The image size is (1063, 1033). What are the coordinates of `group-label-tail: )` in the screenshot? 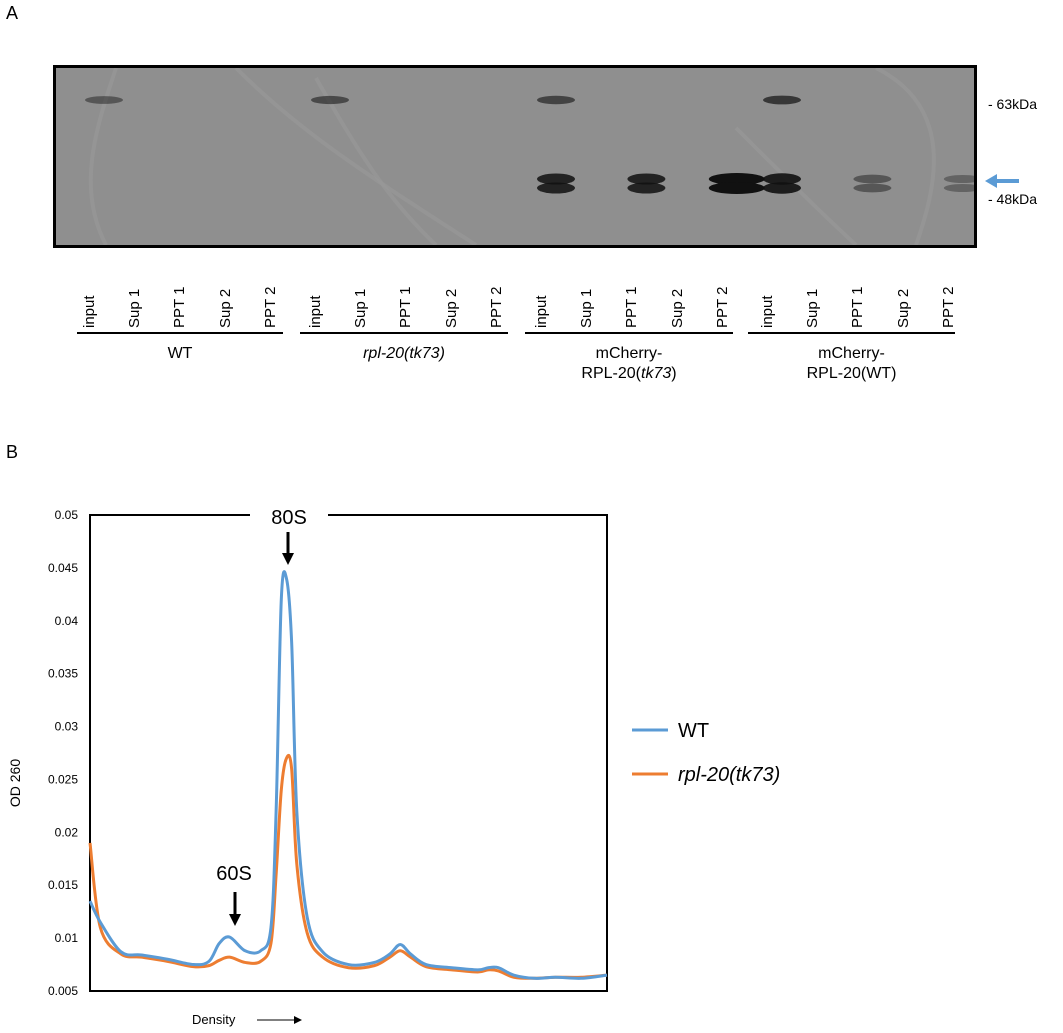 It's located at (674, 373).